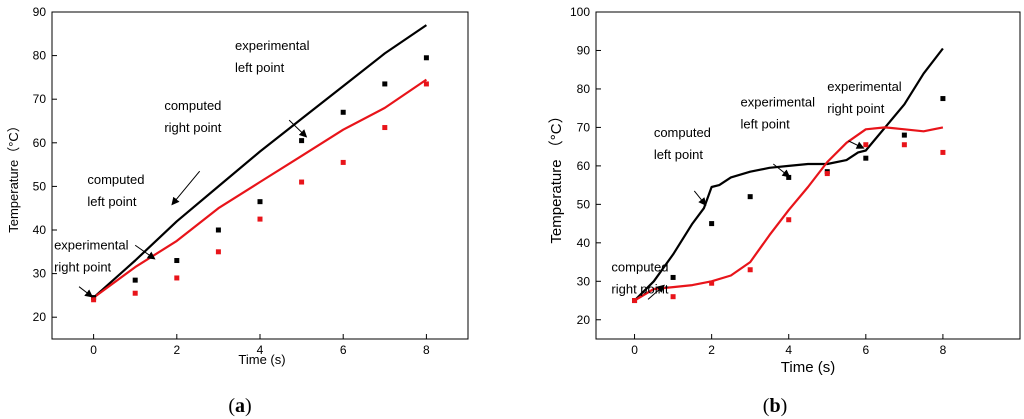  I want to click on y-axis: 20 30 40 50 60 70 80 90 100, so click(585, 166).